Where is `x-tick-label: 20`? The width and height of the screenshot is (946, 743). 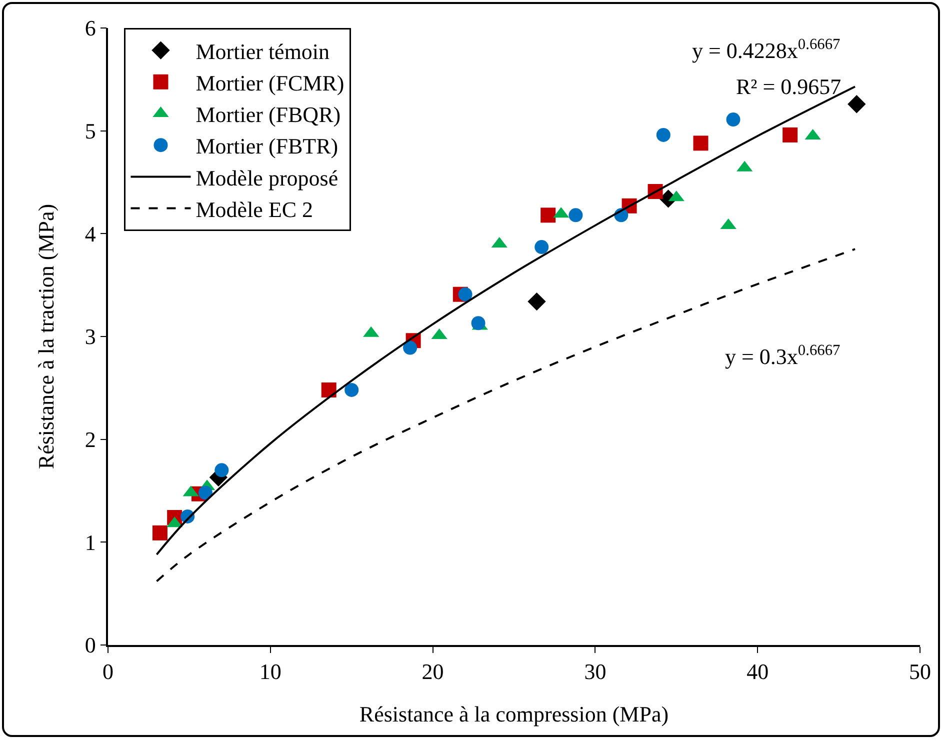 x-tick-label: 20 is located at coordinates (433, 671).